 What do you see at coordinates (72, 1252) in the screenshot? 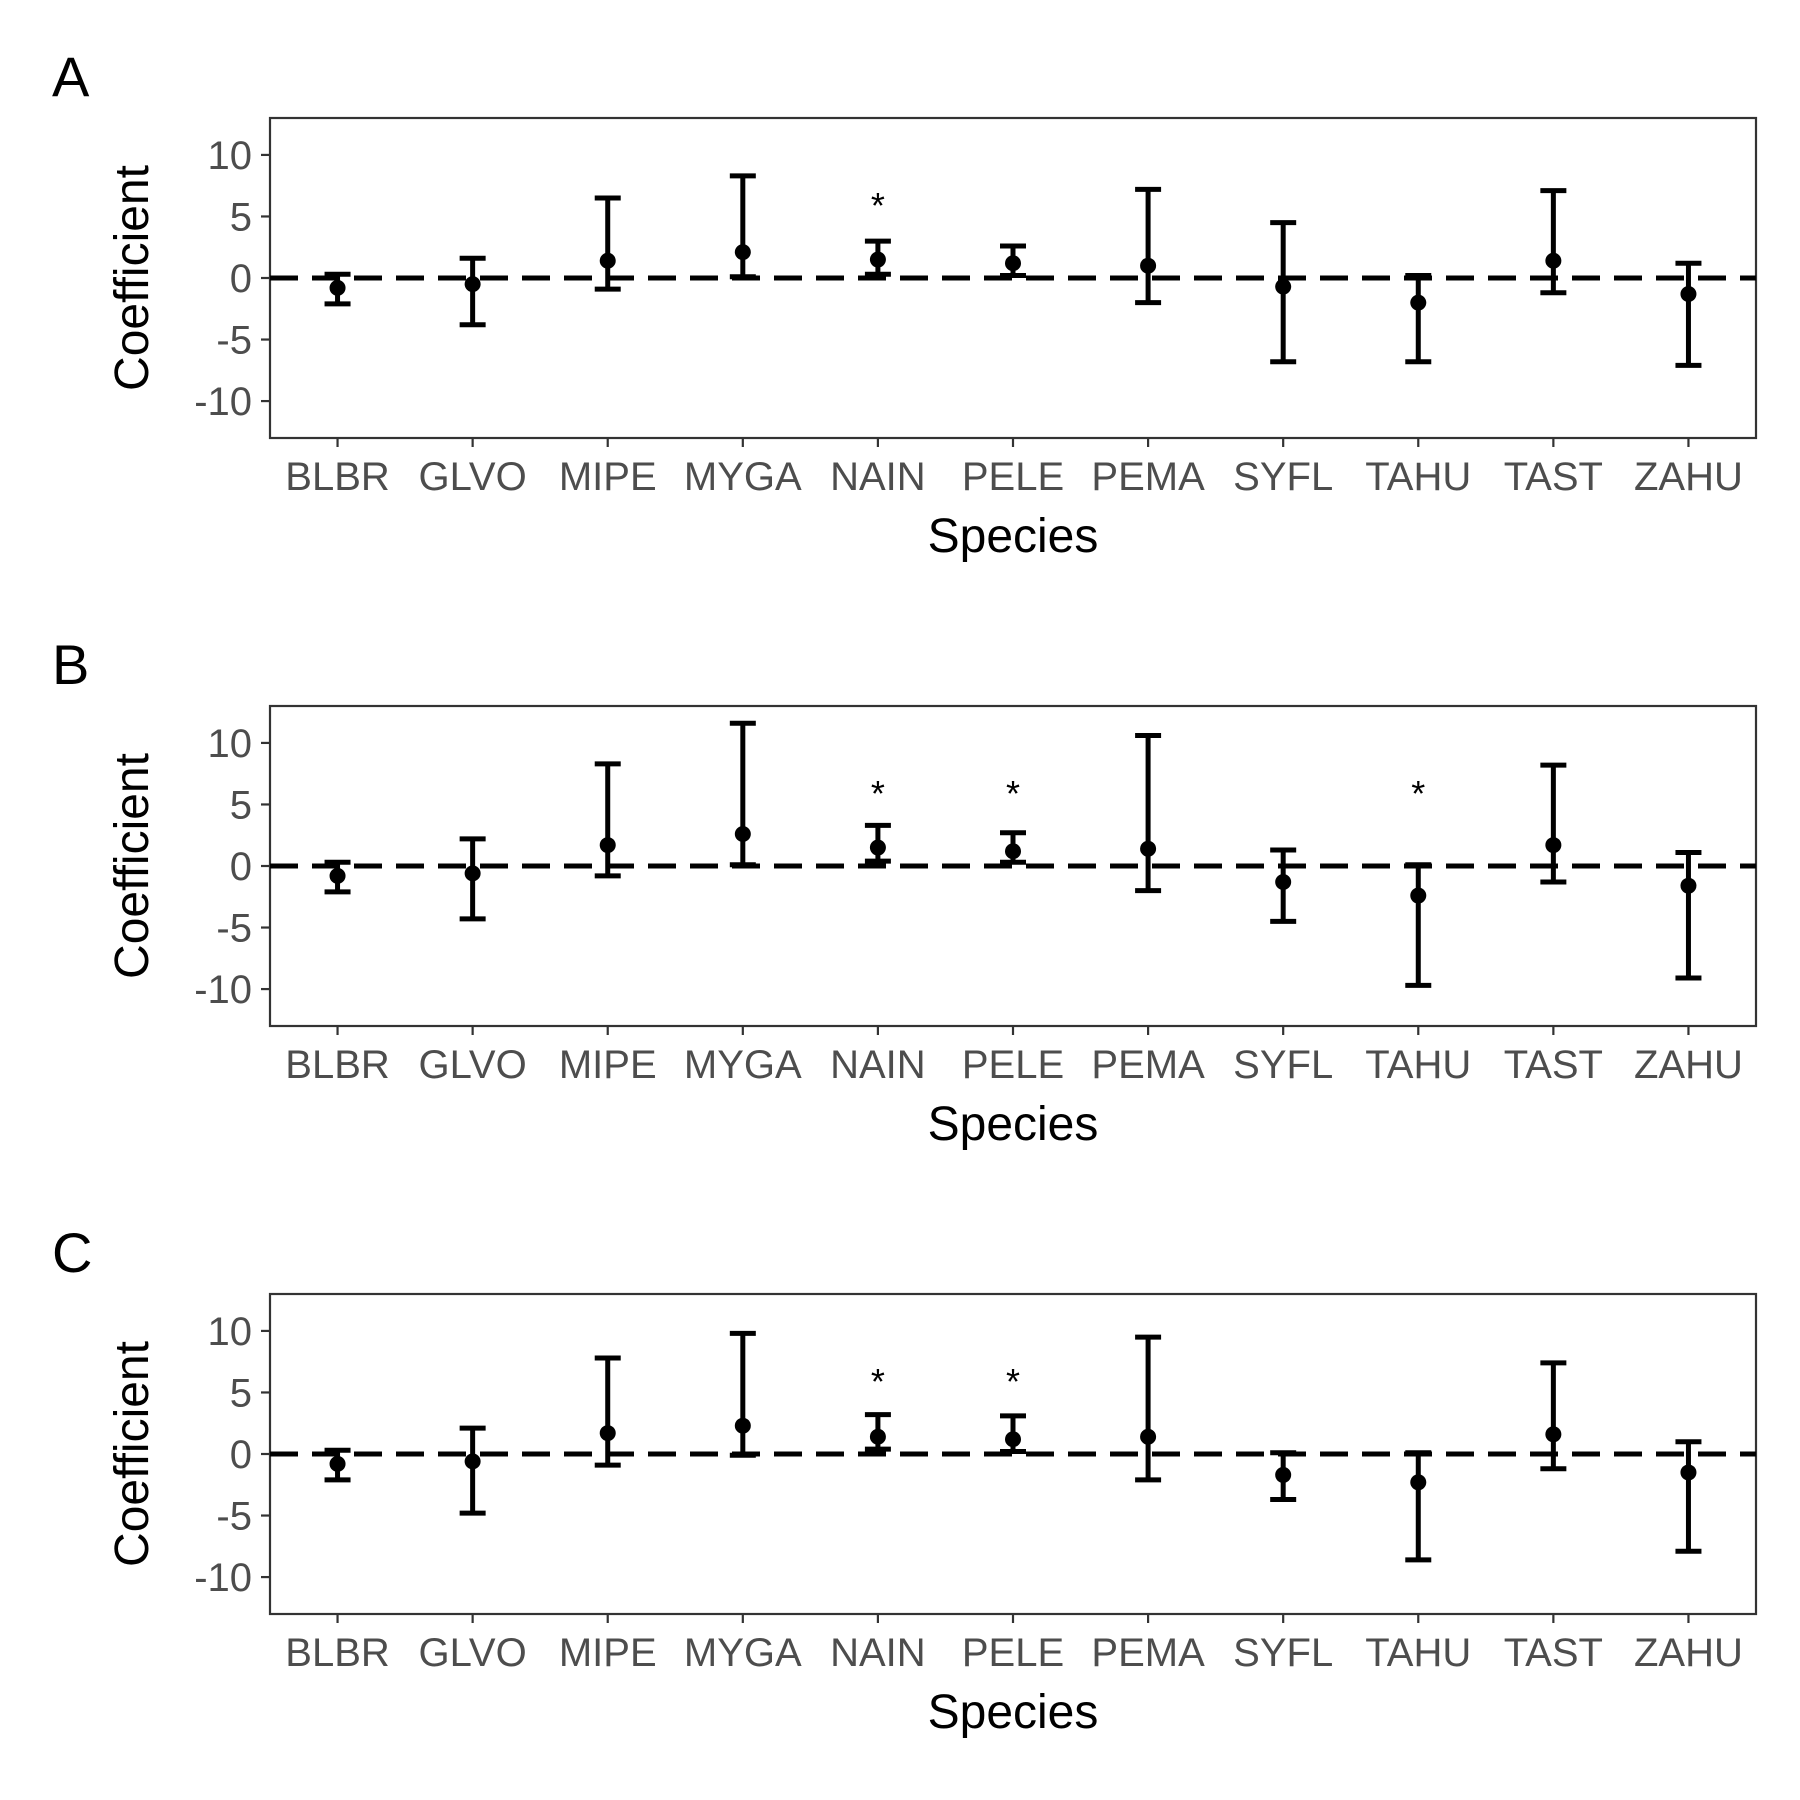
I see `panel-label: C` at bounding box center [72, 1252].